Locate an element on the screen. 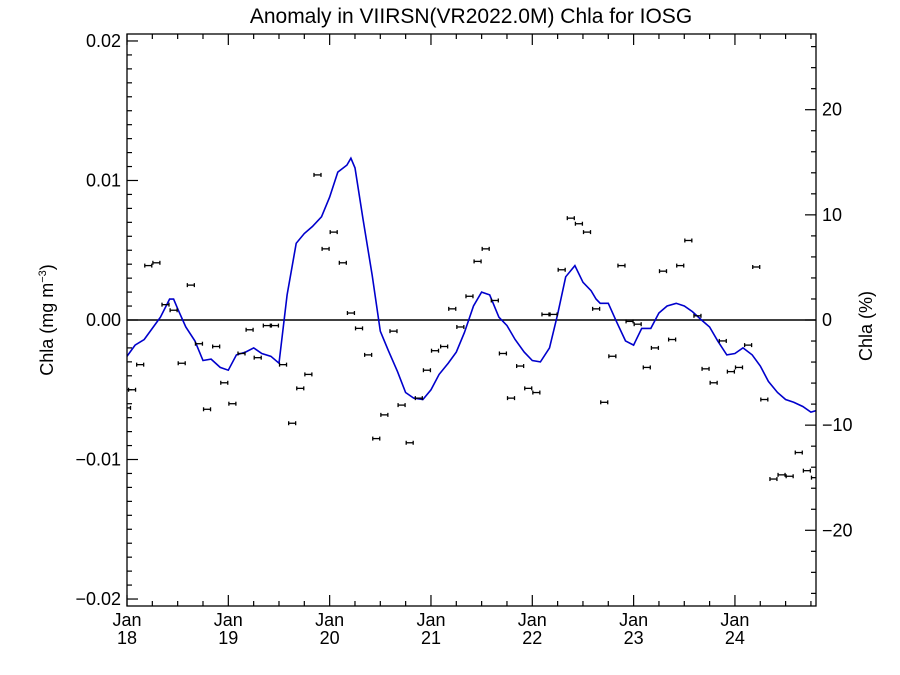 The width and height of the screenshot is (900, 675). y-right-tick-label: 20 is located at coordinates (832, 110).